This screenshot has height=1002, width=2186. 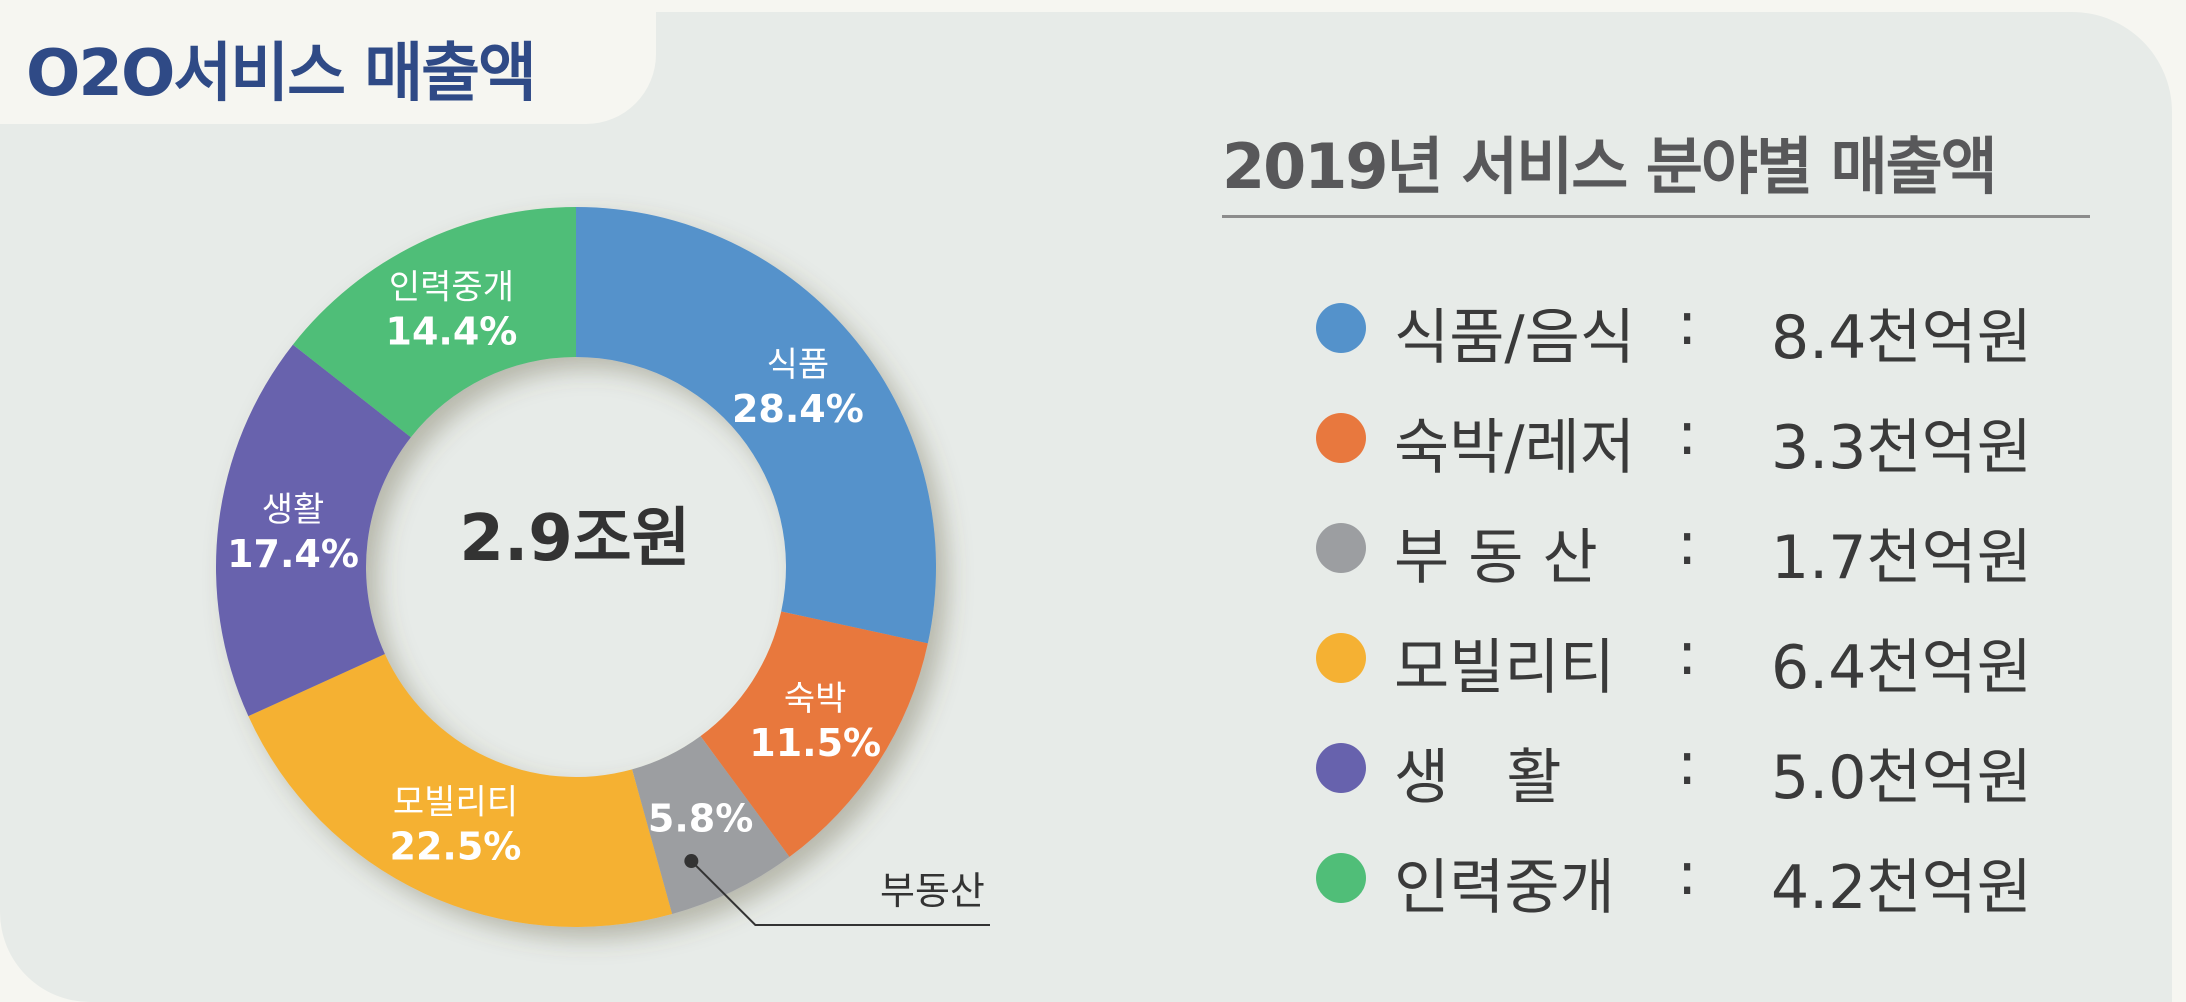 What do you see at coordinates (1901, 448) in the screenshot?
I see `legend-item-value: 3.3천억원` at bounding box center [1901, 448].